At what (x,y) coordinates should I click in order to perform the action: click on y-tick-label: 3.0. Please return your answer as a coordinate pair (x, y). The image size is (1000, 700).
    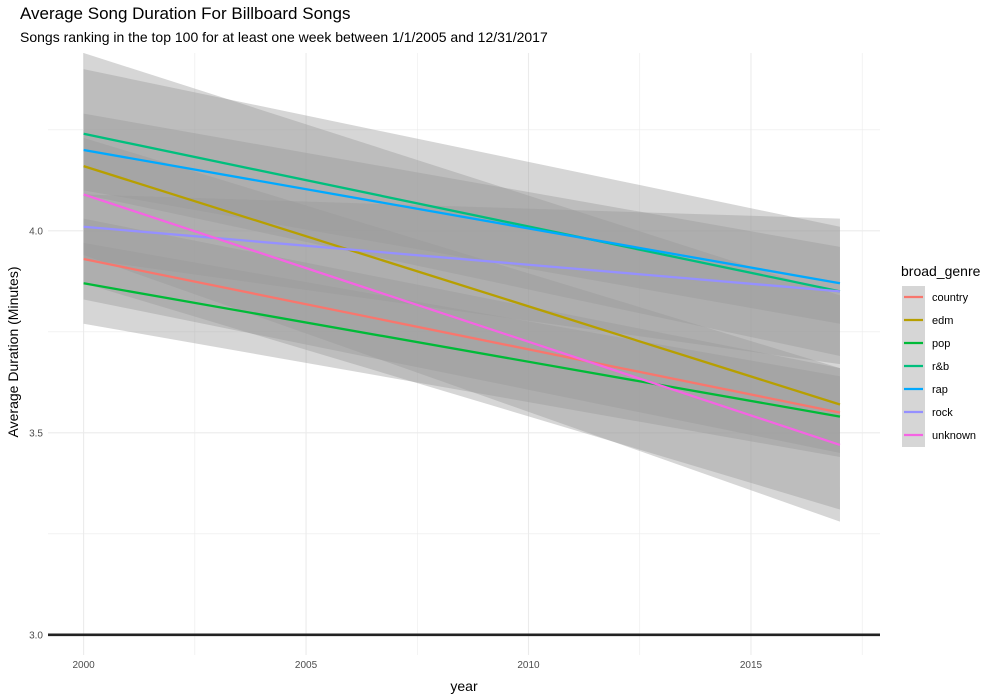
    Looking at the image, I should click on (36, 635).